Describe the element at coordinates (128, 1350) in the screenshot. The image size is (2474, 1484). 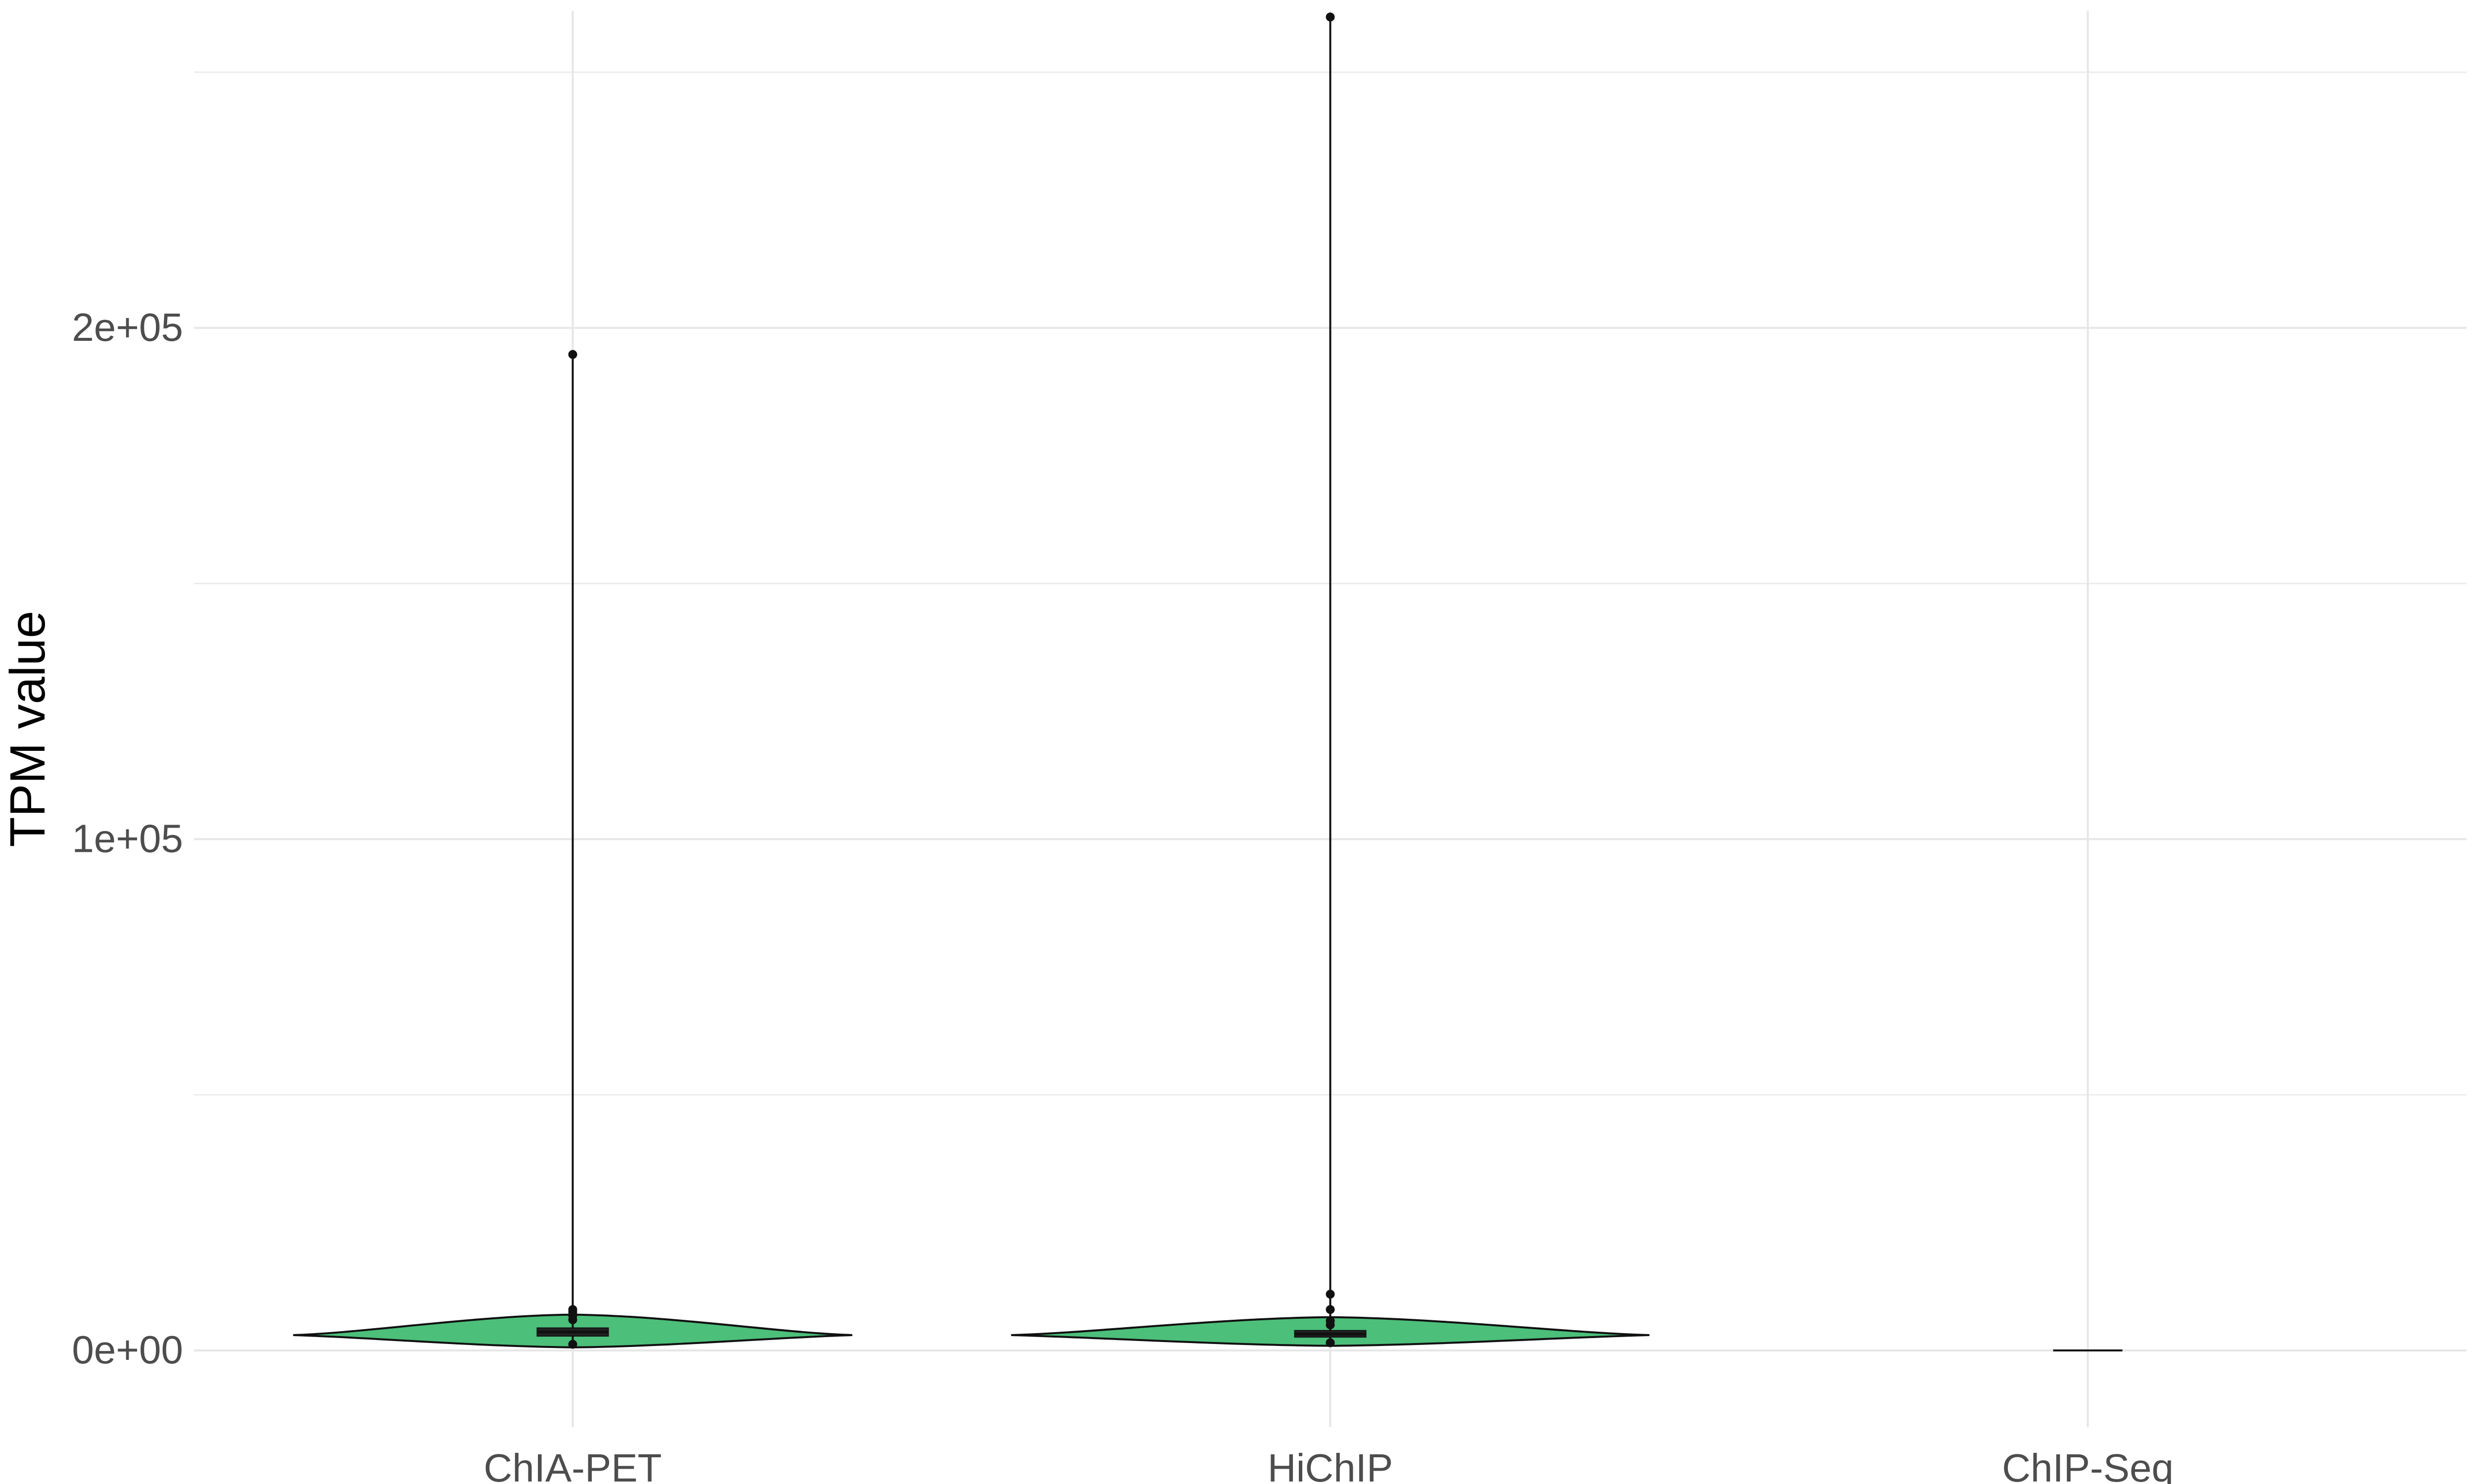
I see `y-tick-label: 0e+00` at that location.